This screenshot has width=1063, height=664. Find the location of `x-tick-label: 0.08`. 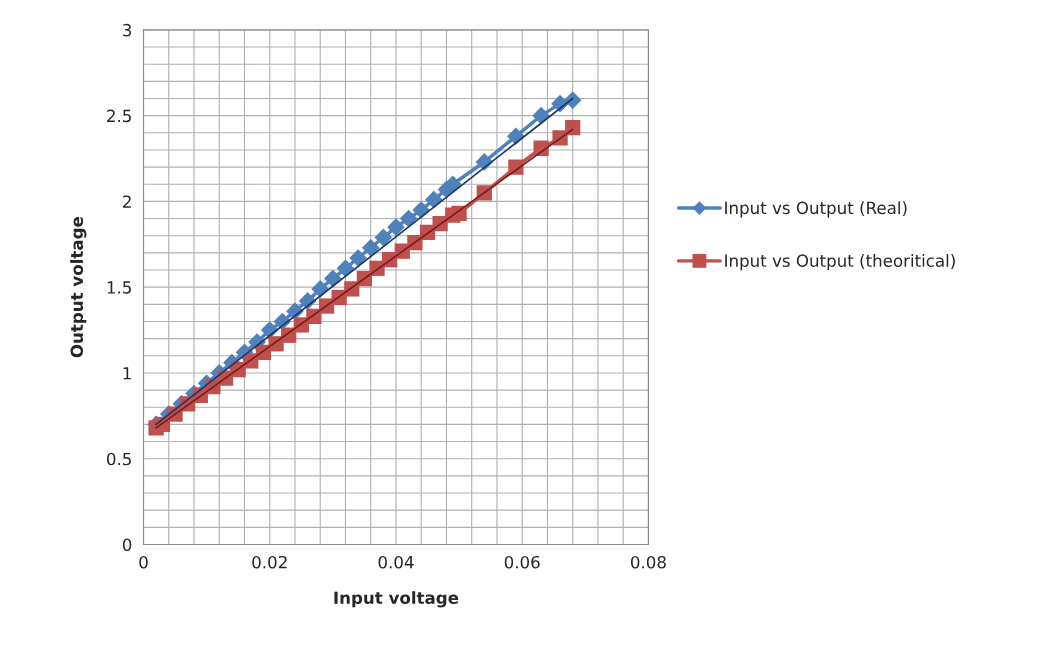

x-tick-label: 0.08 is located at coordinates (648, 562).